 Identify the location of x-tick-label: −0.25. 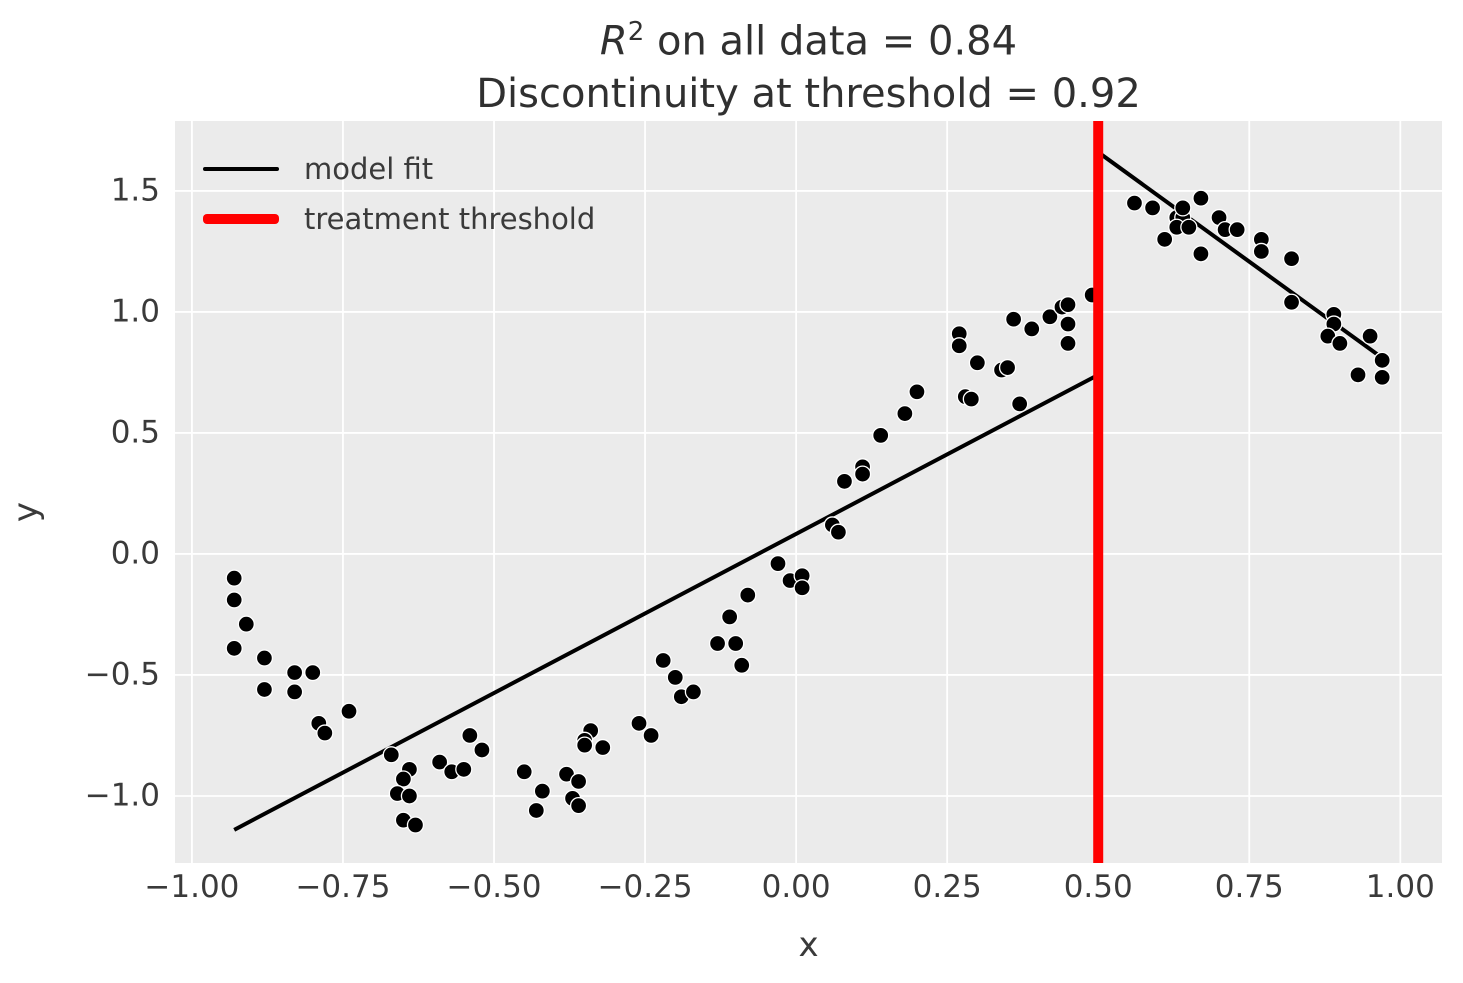
(645, 887).